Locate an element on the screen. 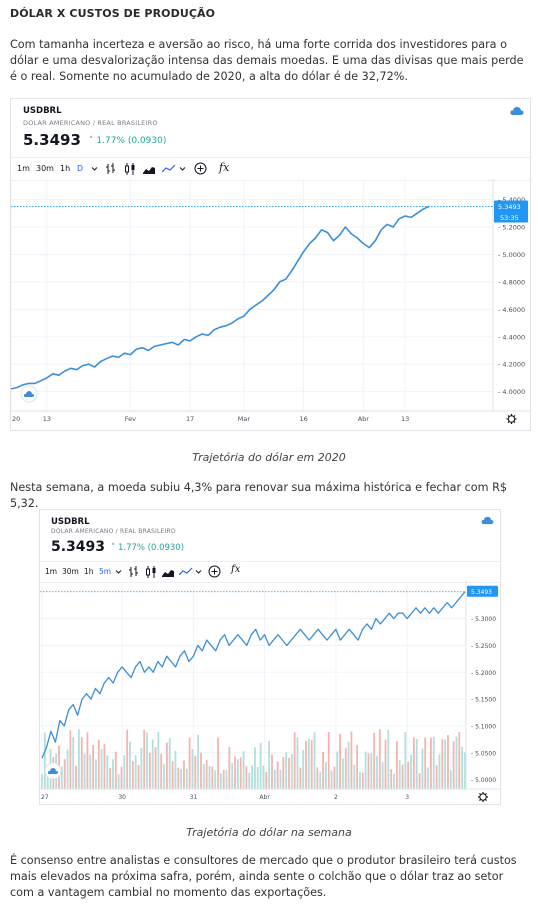  timeframe-d: D is located at coordinates (80, 168).